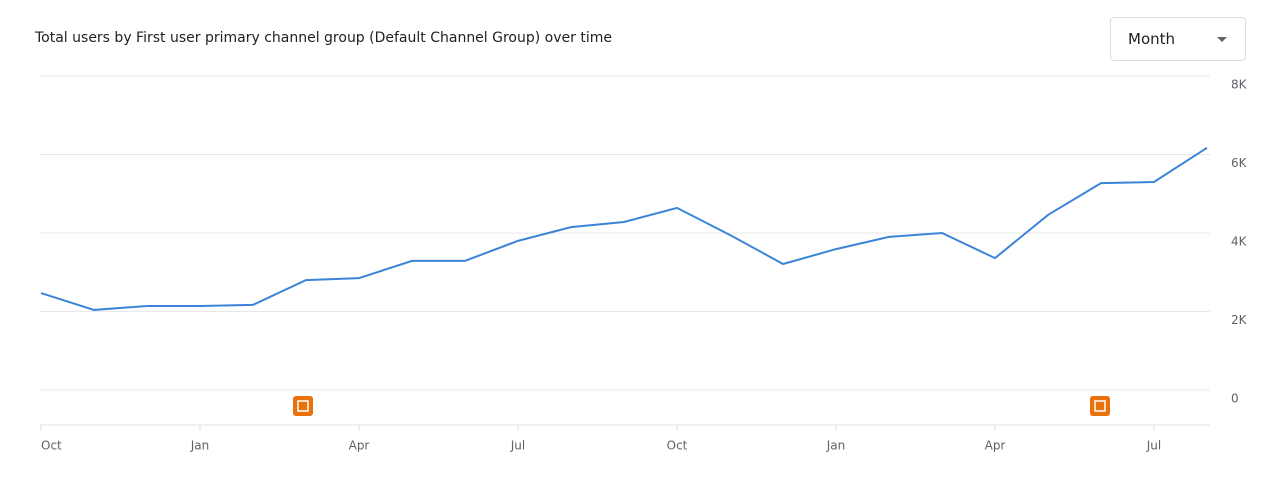 The width and height of the screenshot is (1280, 477). Describe the element at coordinates (1222, 39) in the screenshot. I see `dropdown-arrow` at that location.